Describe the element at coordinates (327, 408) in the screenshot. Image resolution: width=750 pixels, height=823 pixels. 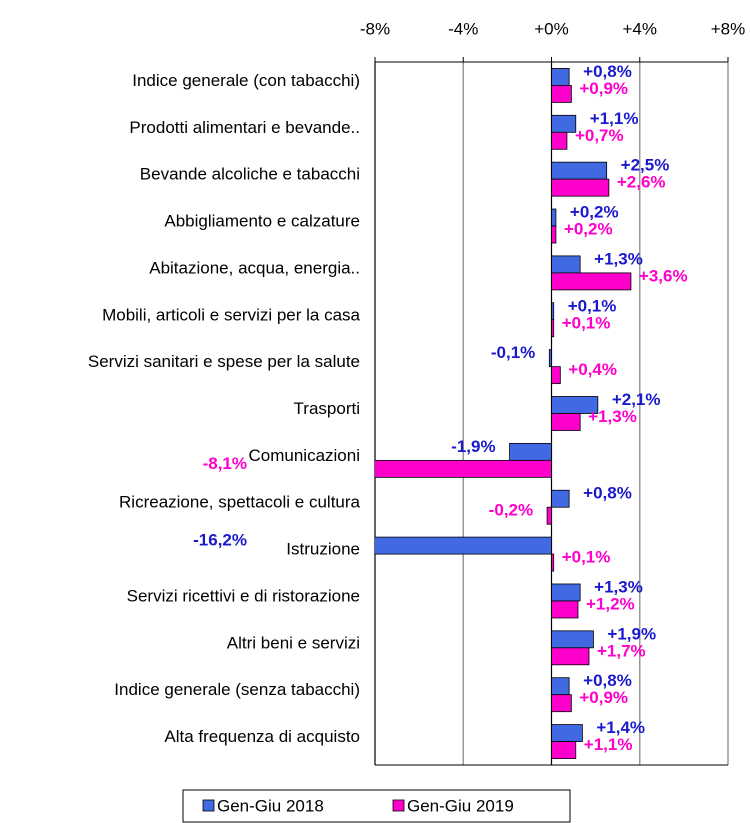
I see `category-label: Trasporti` at that location.